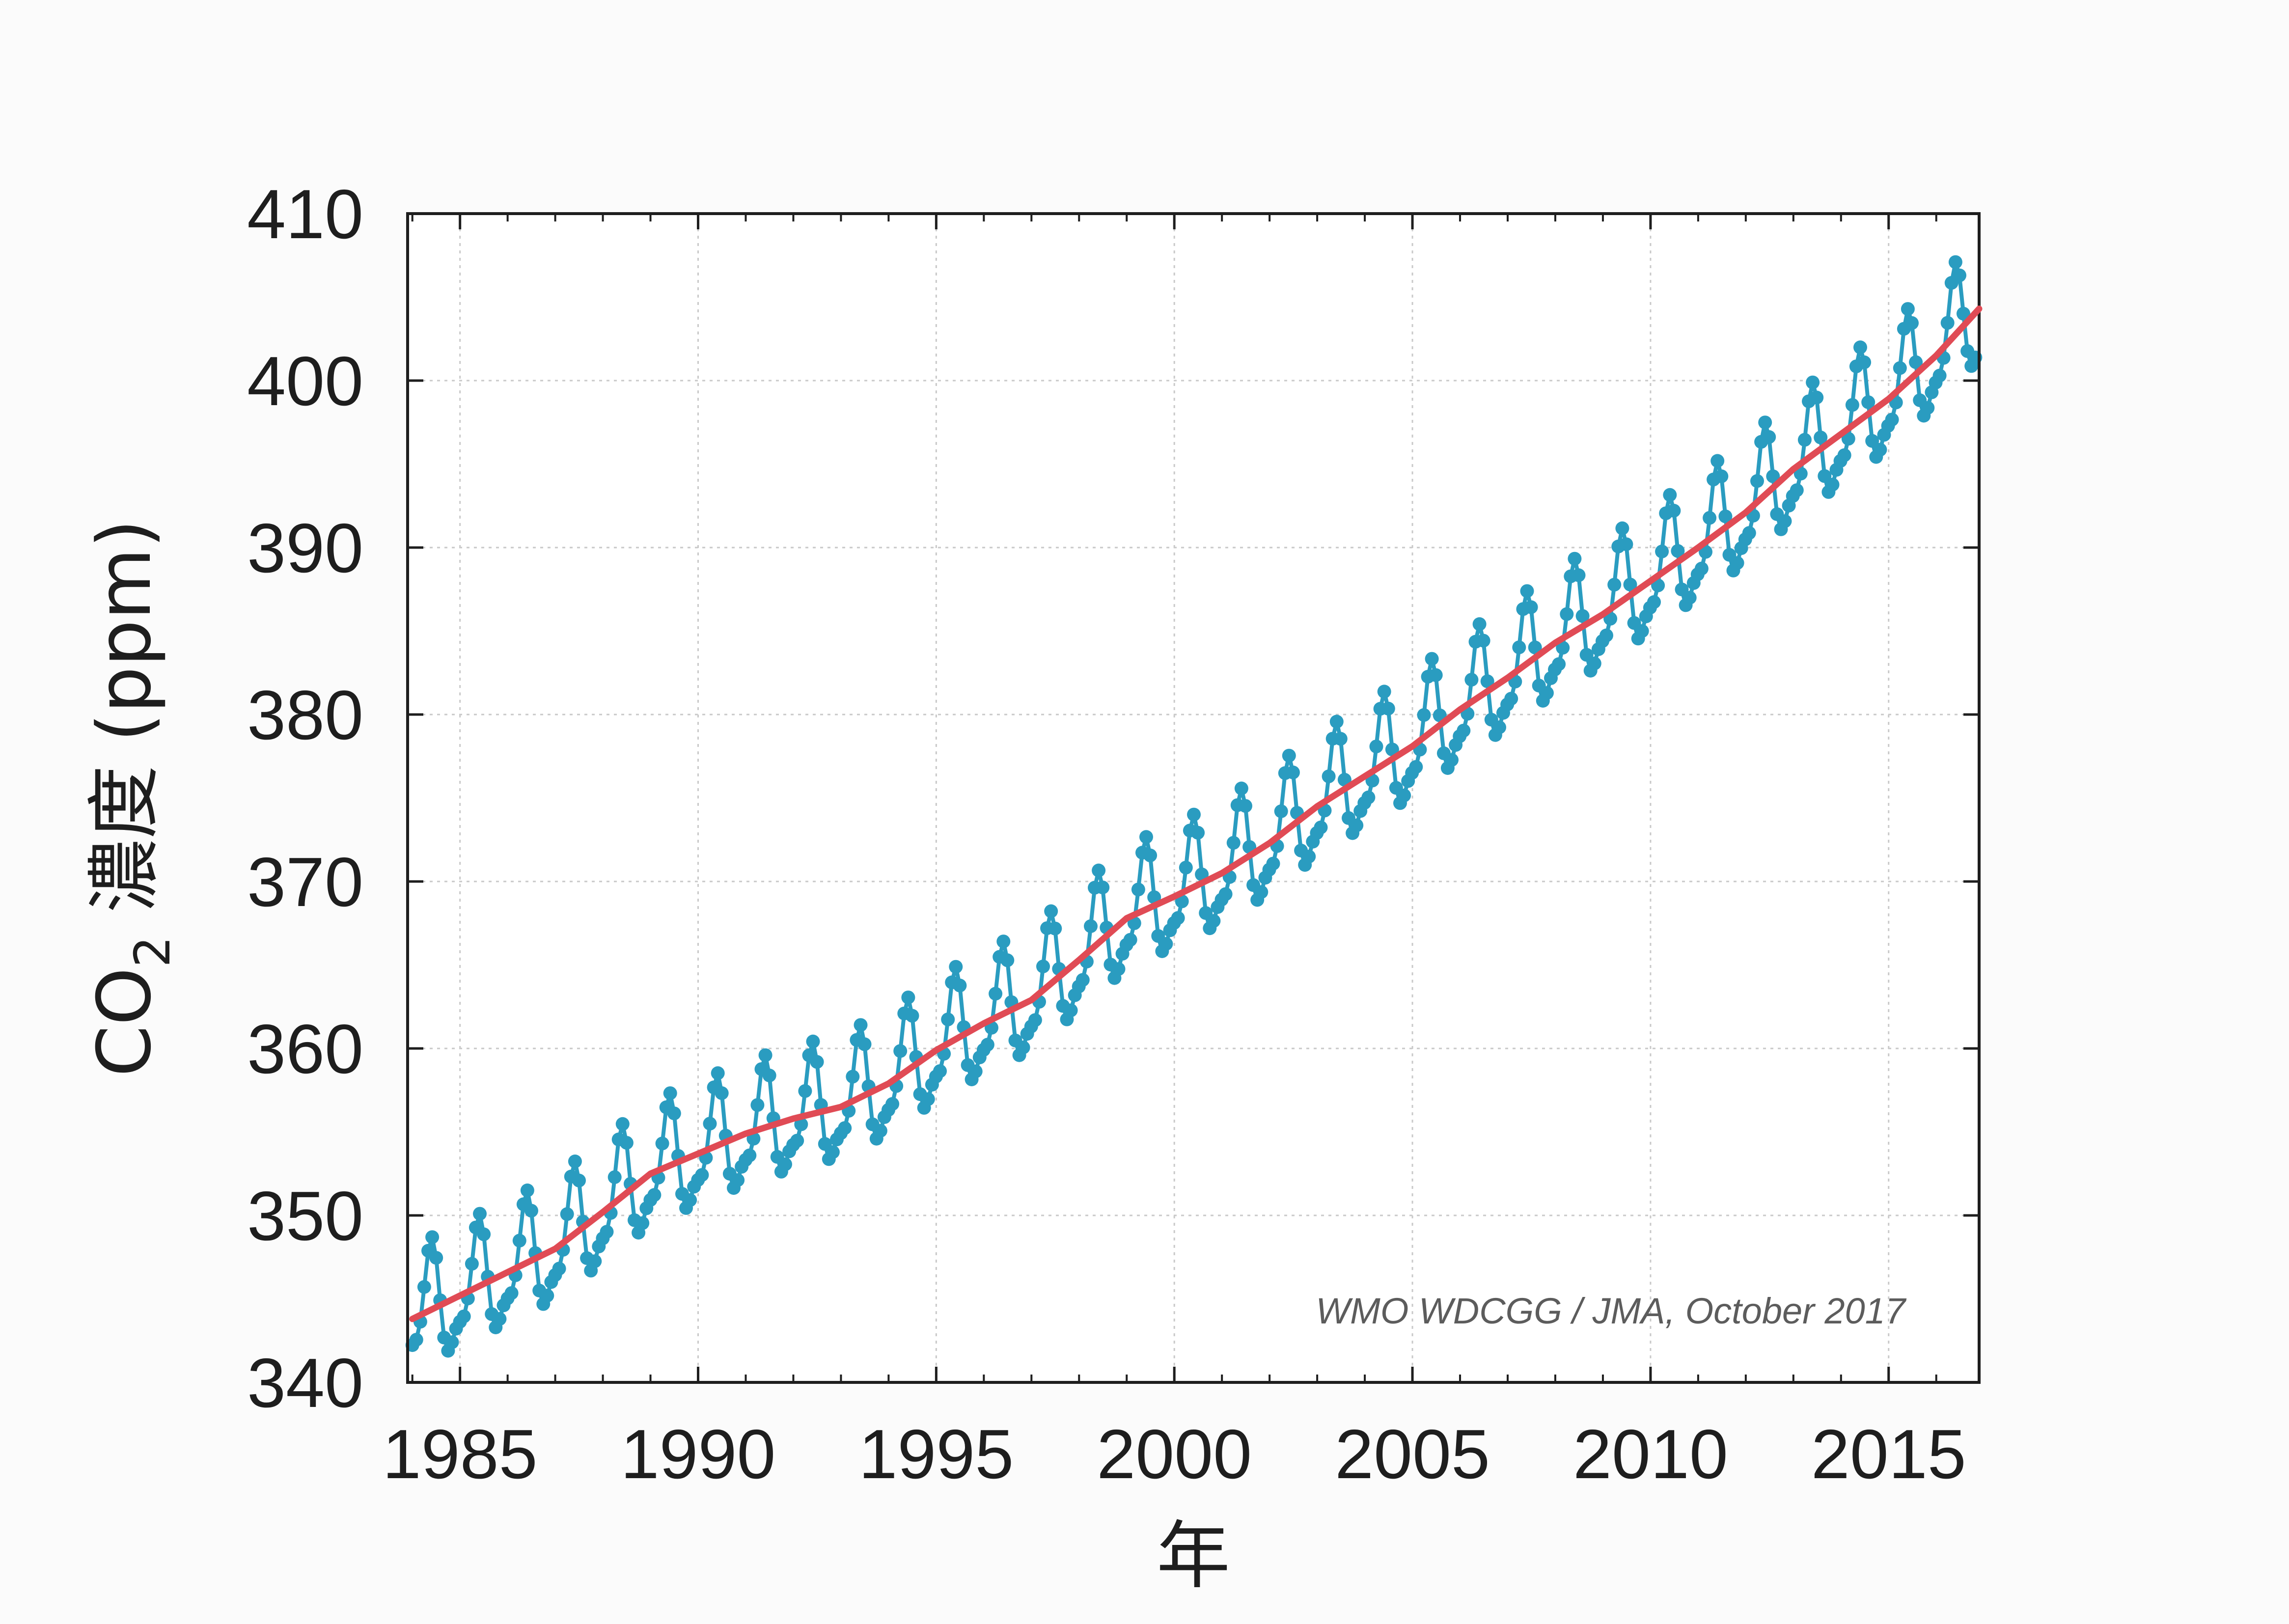  I want to click on y-tick-label: 380, so click(305, 715).